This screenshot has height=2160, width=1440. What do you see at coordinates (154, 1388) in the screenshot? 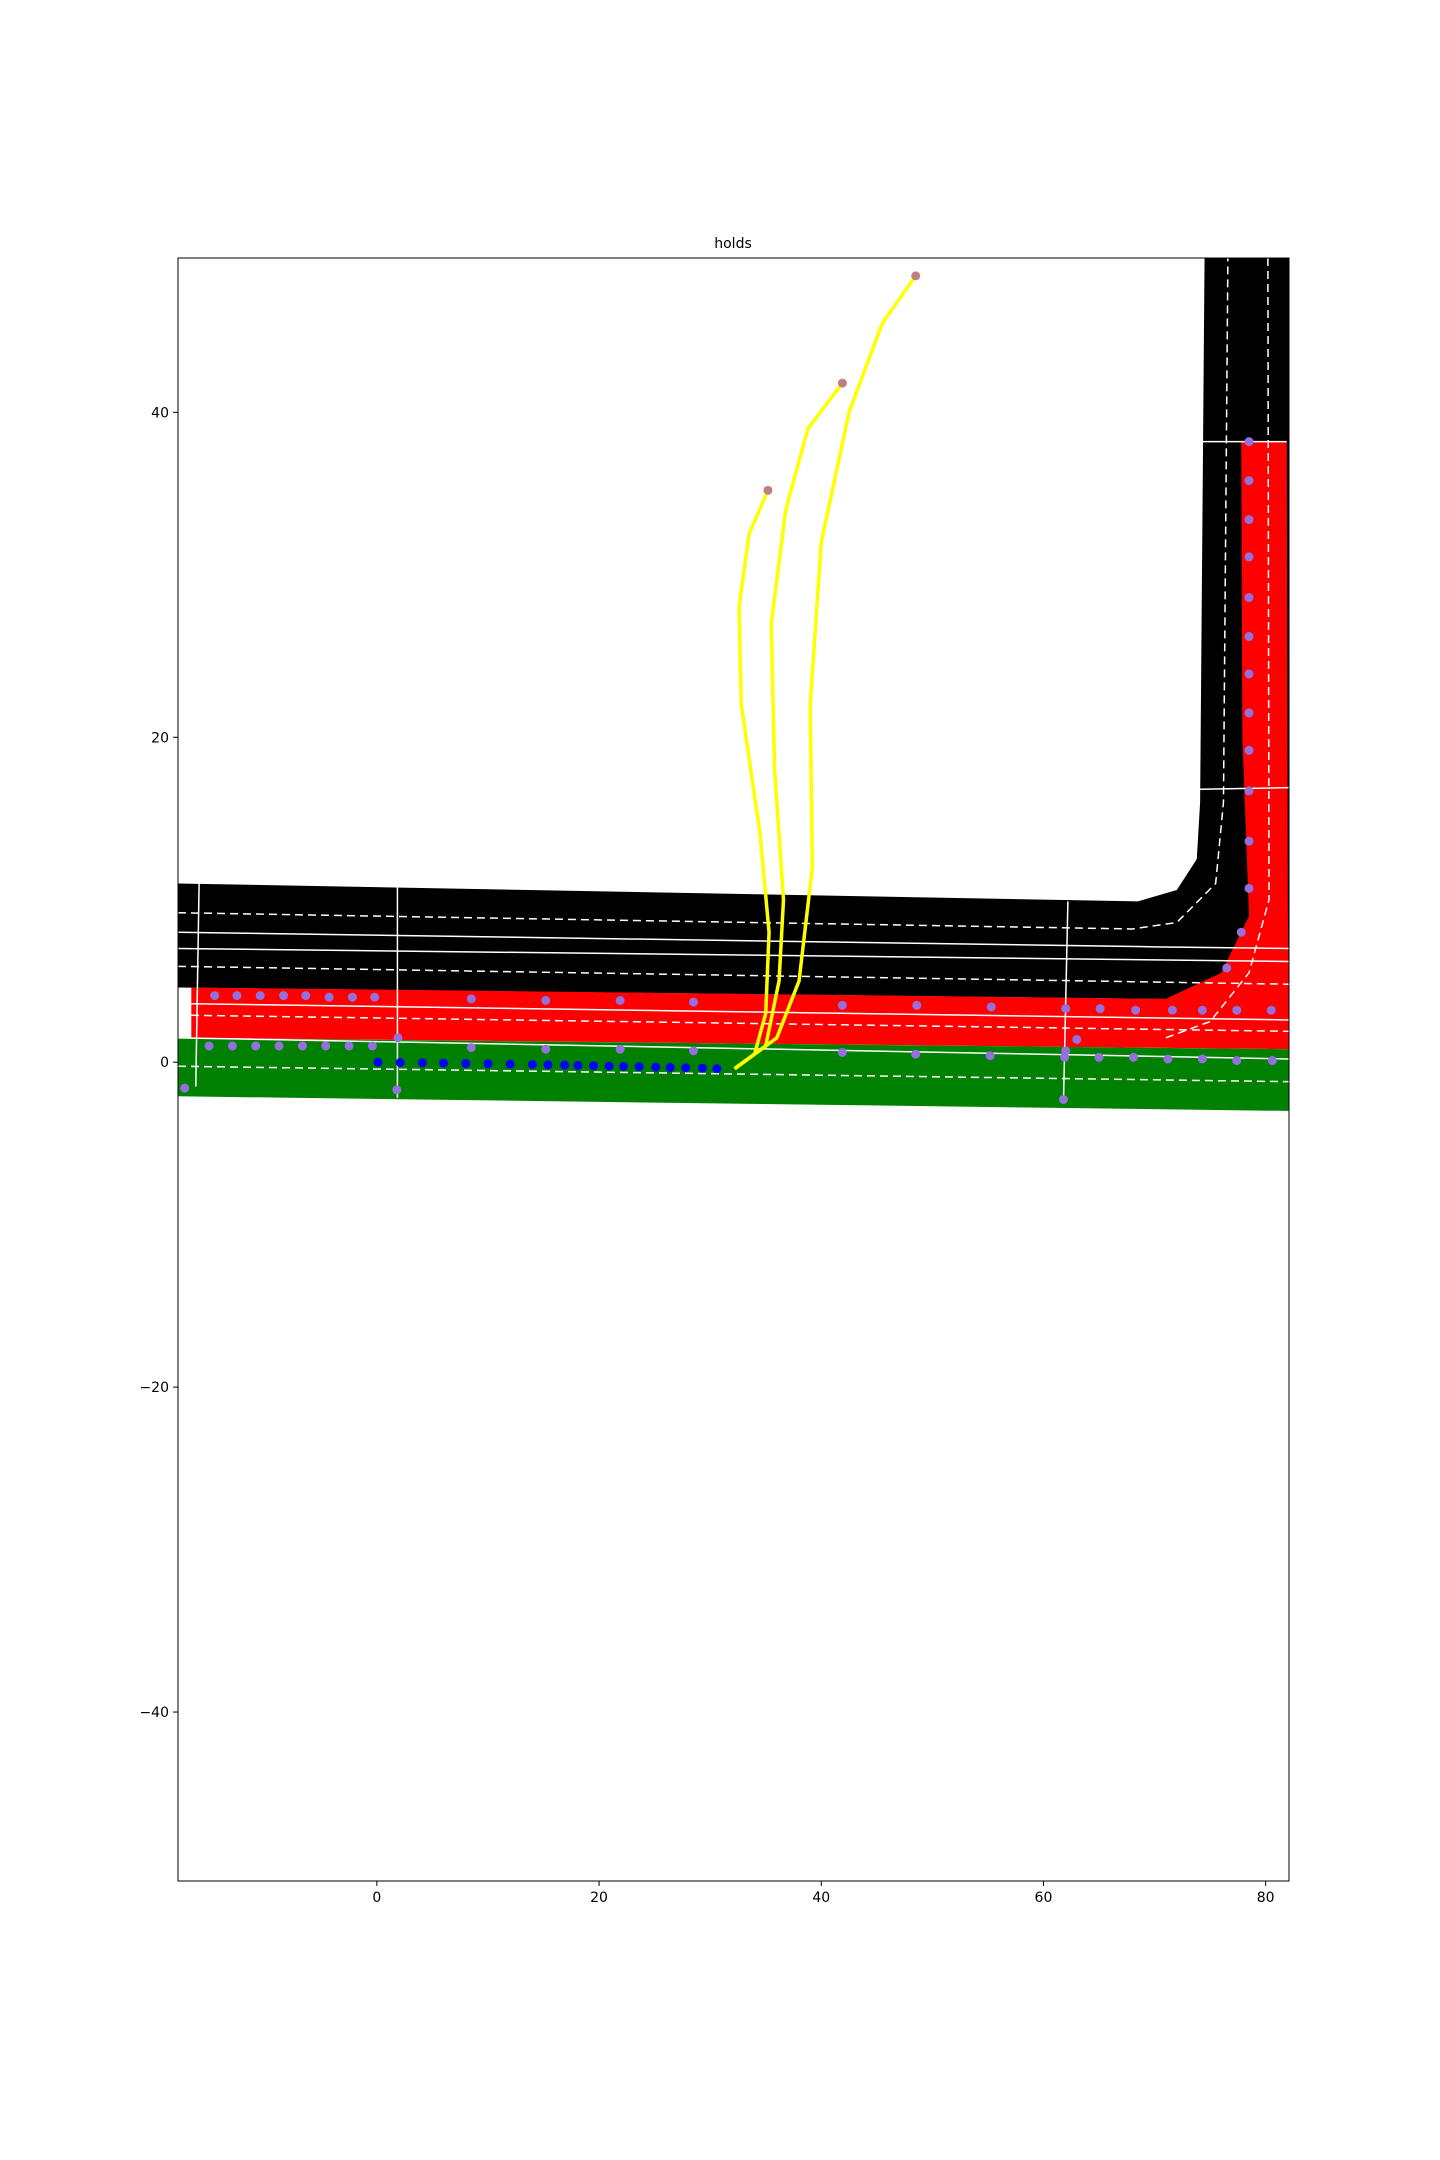
I see `y-tick-label: −20` at bounding box center [154, 1388].